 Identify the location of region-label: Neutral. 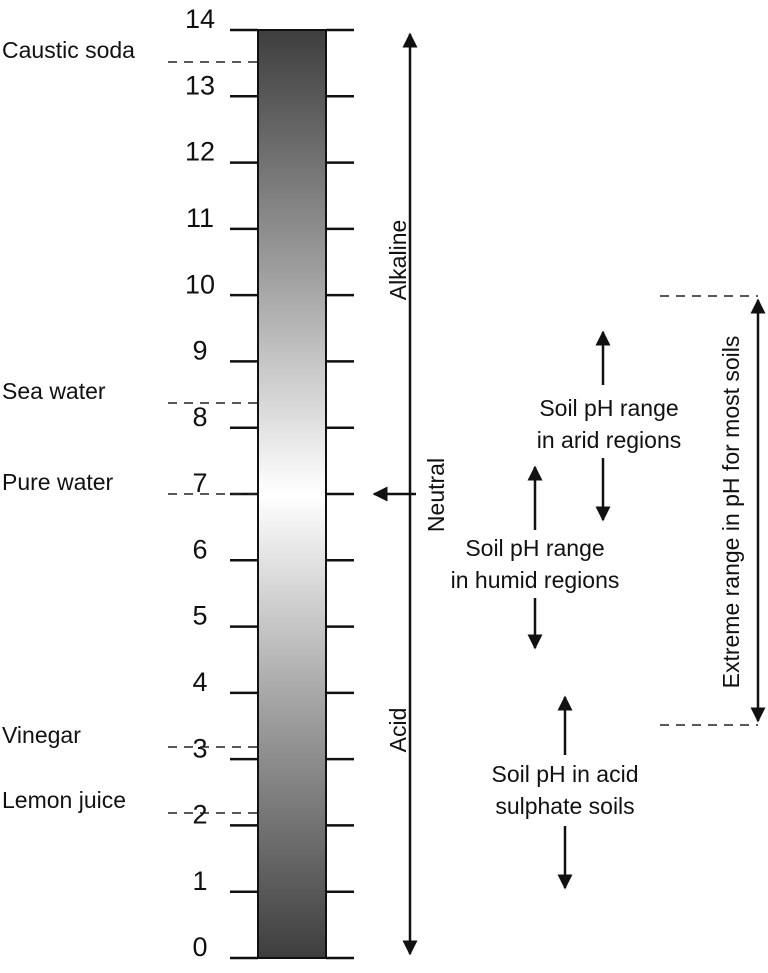
(436, 495).